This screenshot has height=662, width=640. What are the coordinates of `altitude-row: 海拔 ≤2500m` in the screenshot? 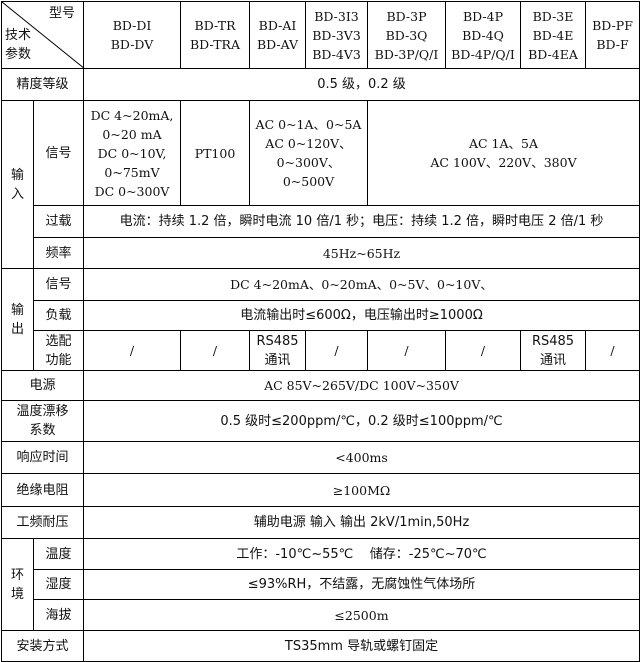 It's located at (321, 615).